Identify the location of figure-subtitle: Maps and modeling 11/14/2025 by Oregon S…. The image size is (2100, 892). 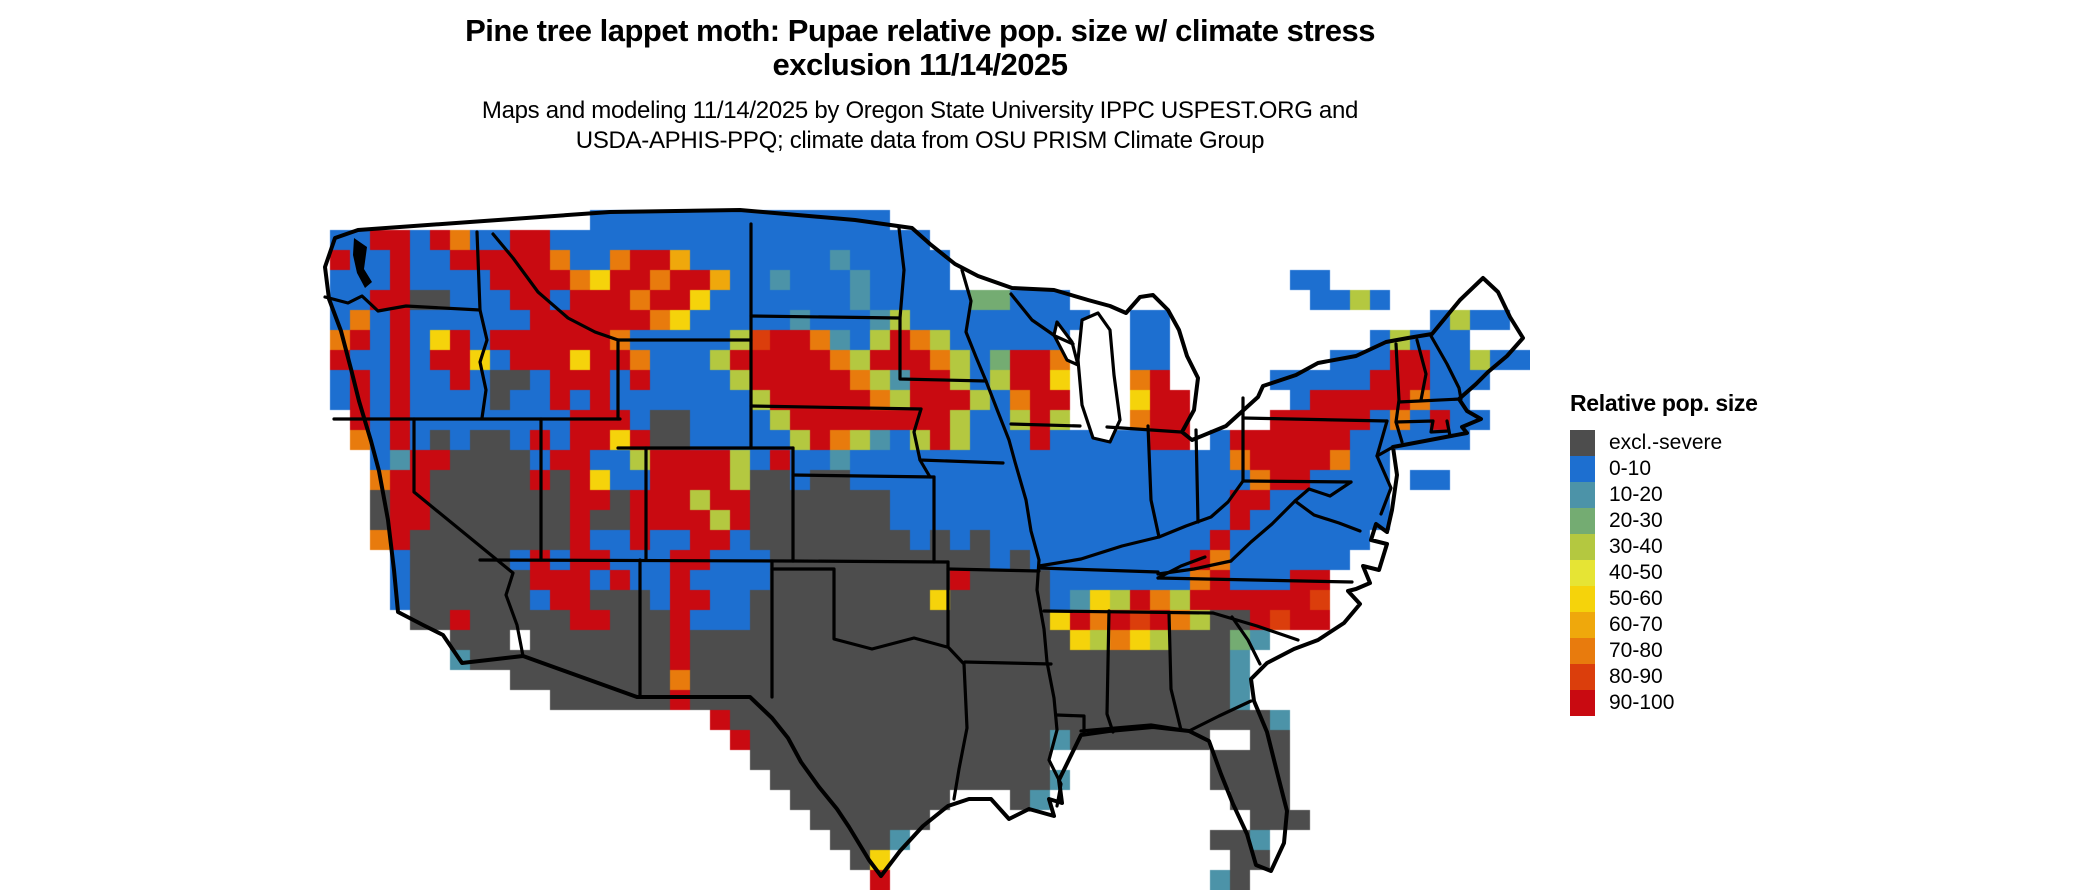
(920, 126).